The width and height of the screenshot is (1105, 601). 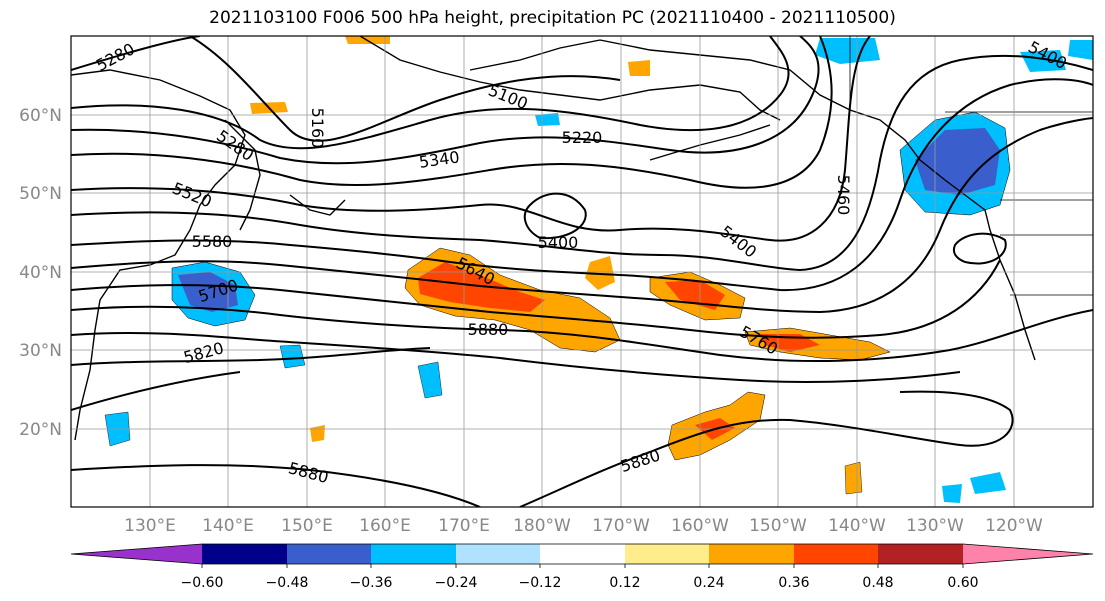 I want to click on lon-label: 140°E, so click(x=228, y=526).